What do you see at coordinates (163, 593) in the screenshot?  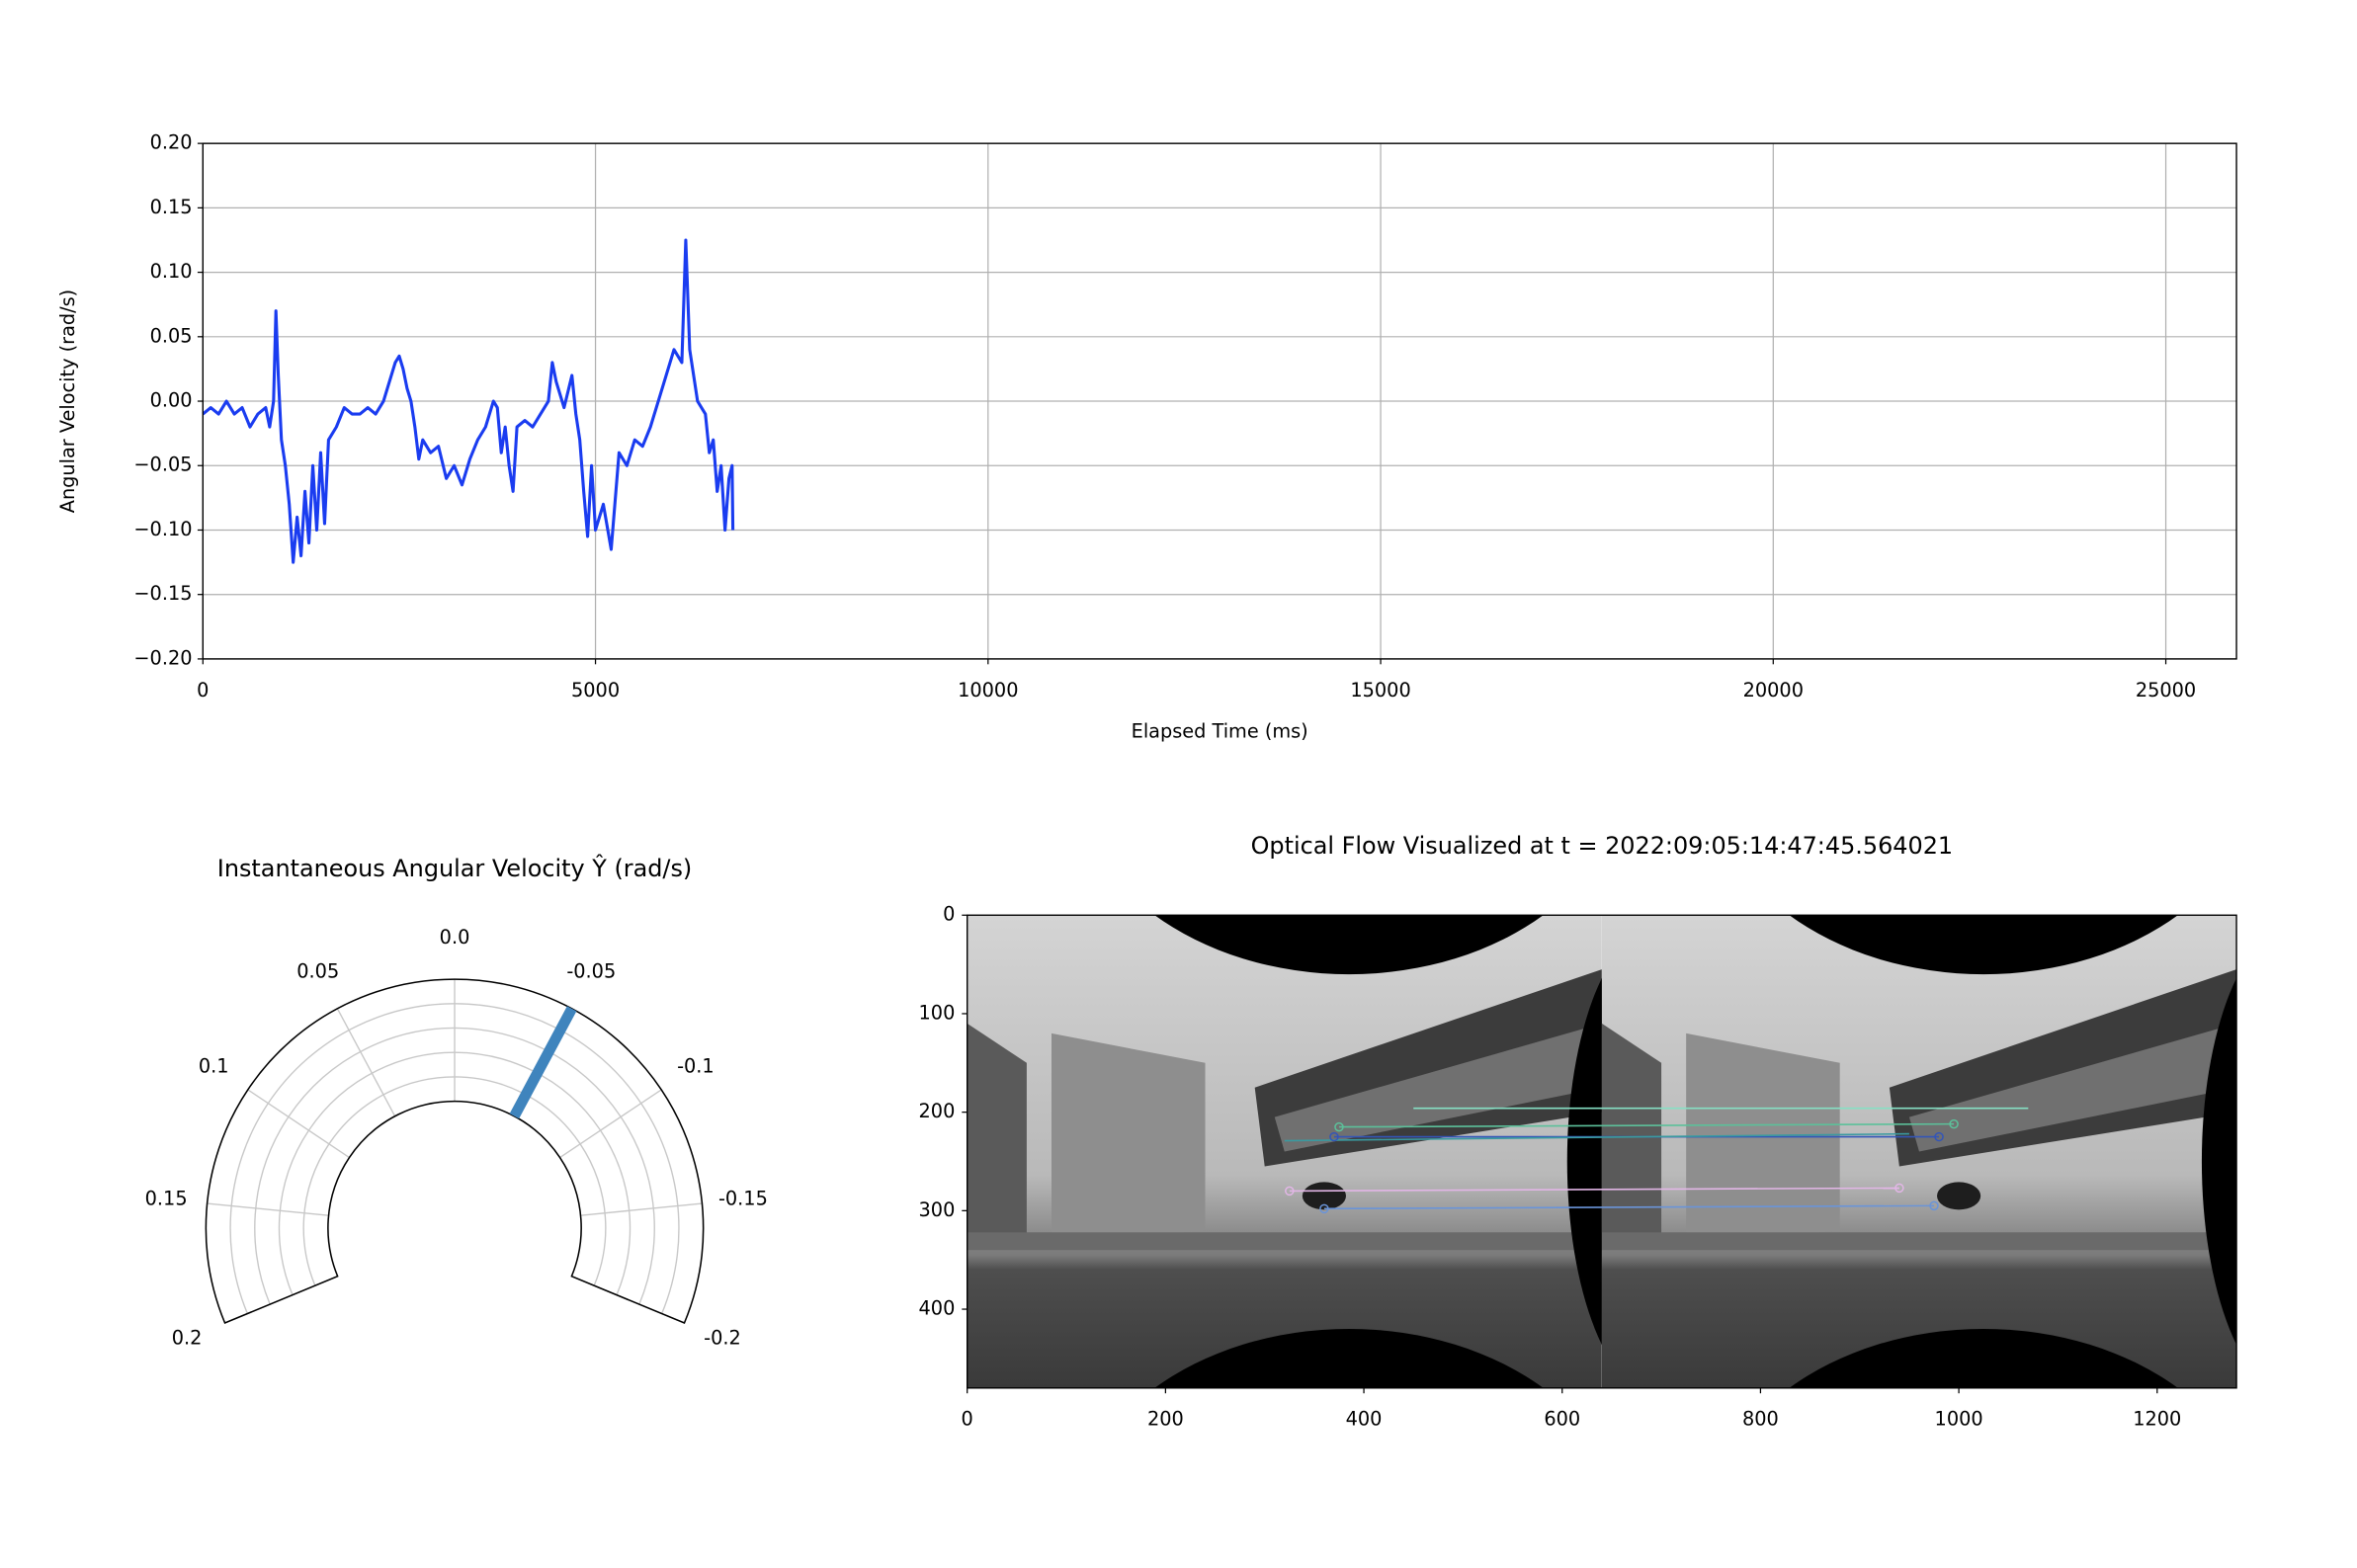 I see `y-tick-label: −0.15` at bounding box center [163, 593].